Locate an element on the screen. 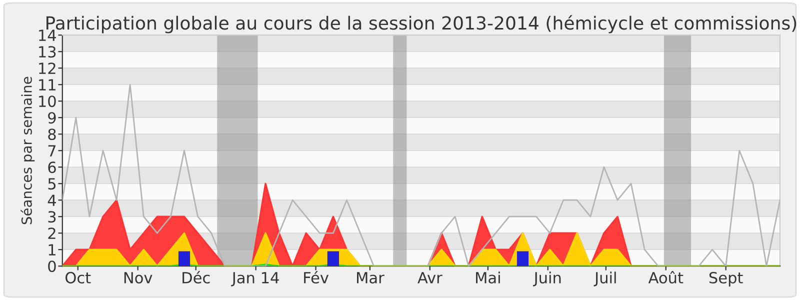 Image resolution: width=800 pixels, height=300 pixels. y-axis-title: Séances par semaine is located at coordinates (27, 150).